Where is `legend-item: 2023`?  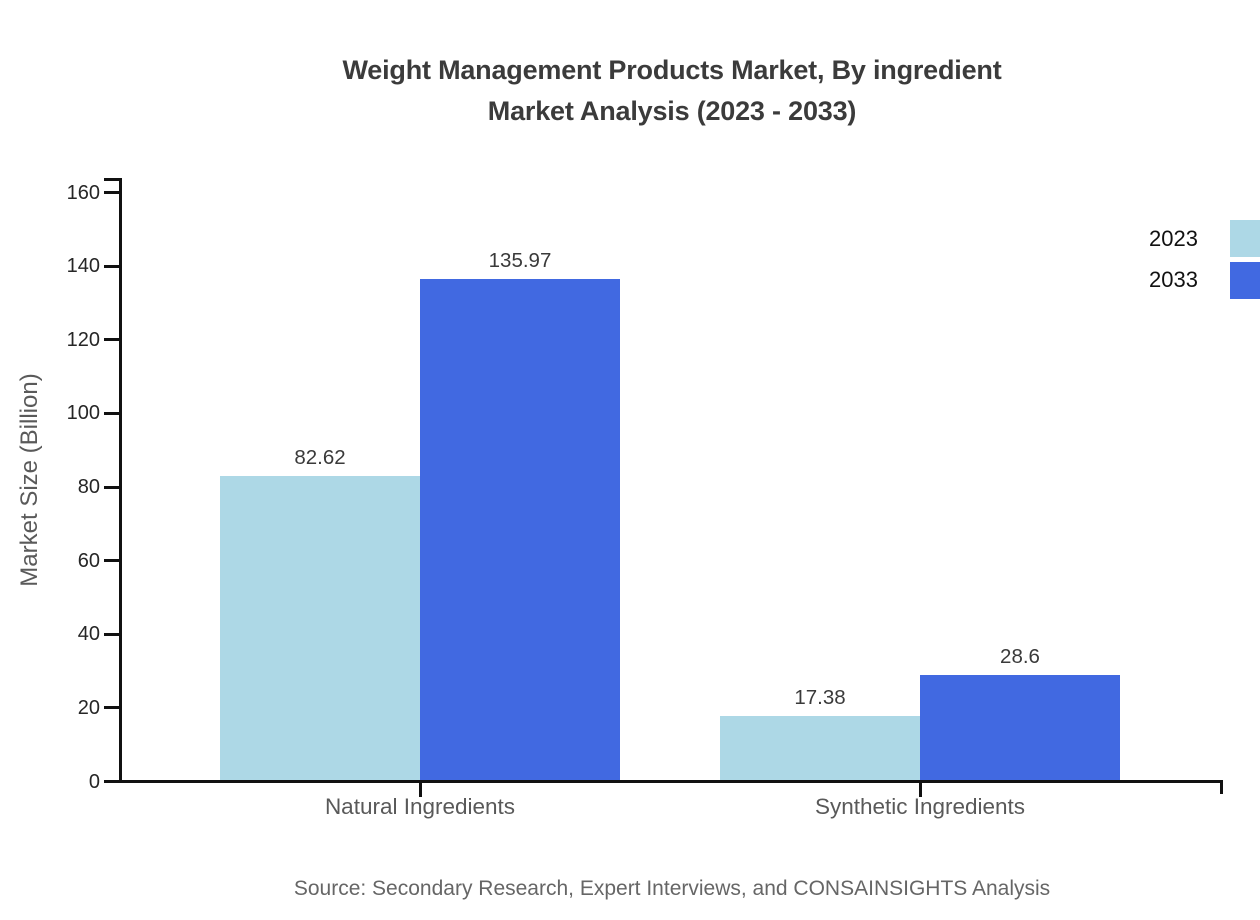 legend-item: 2023 is located at coordinates (1195, 238).